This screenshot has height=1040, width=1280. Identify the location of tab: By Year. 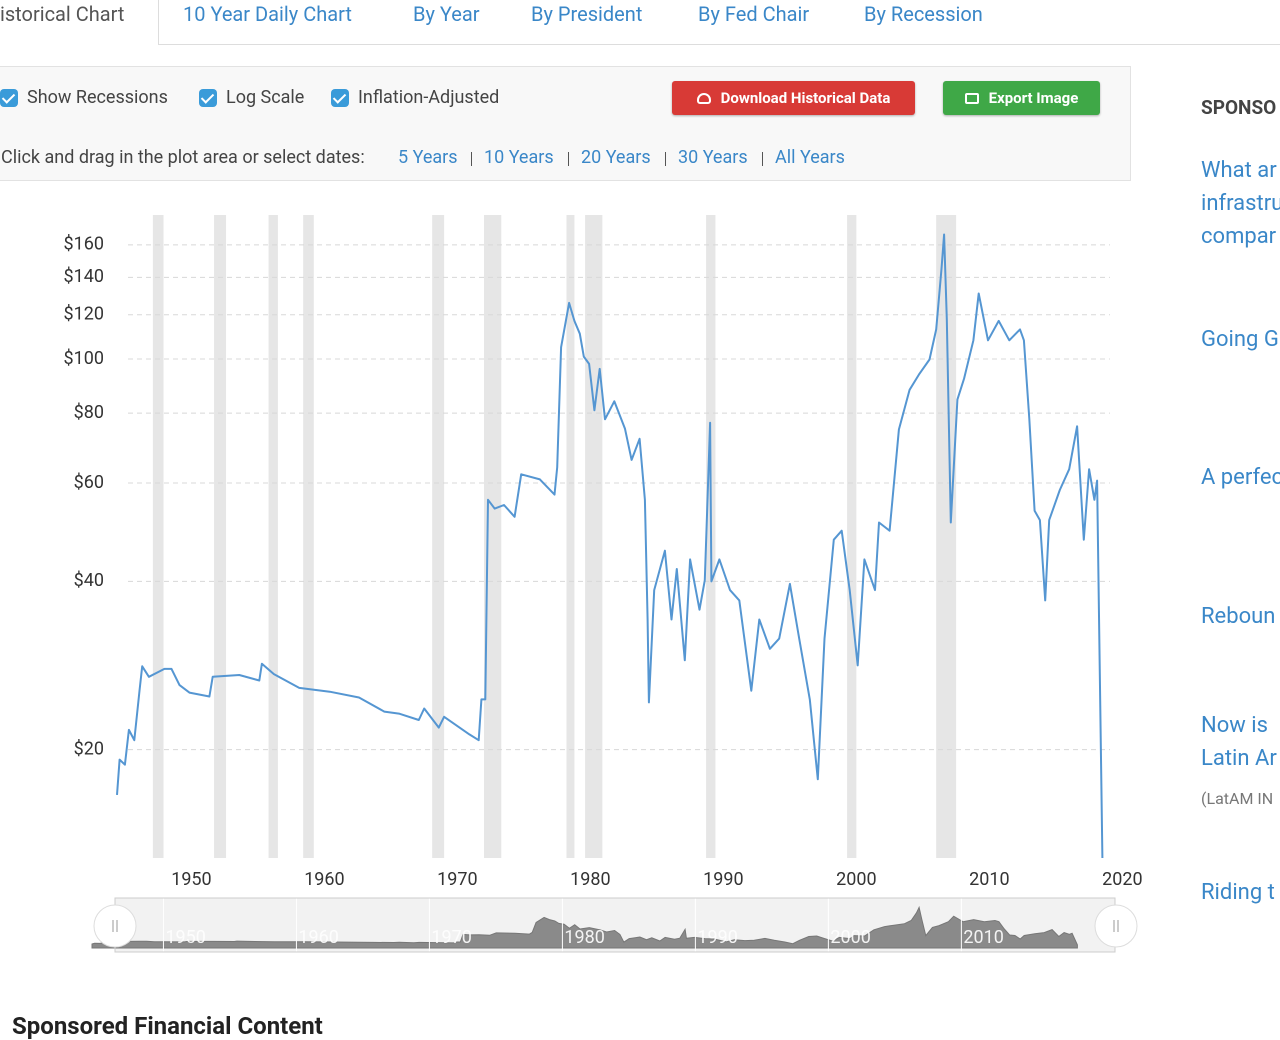
(446, 14).